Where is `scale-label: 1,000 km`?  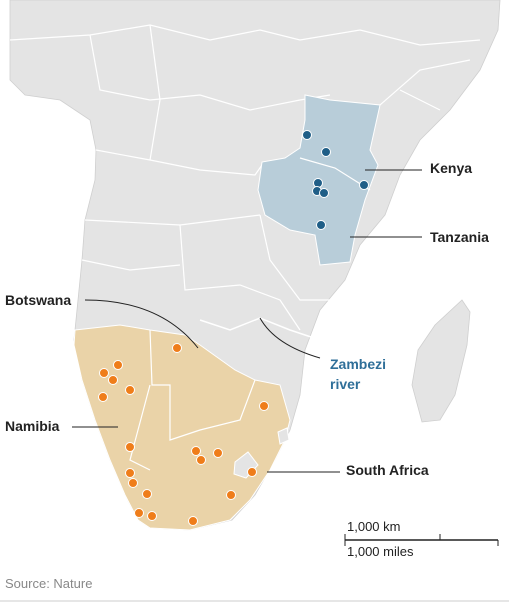 scale-label: 1,000 km is located at coordinates (373, 526).